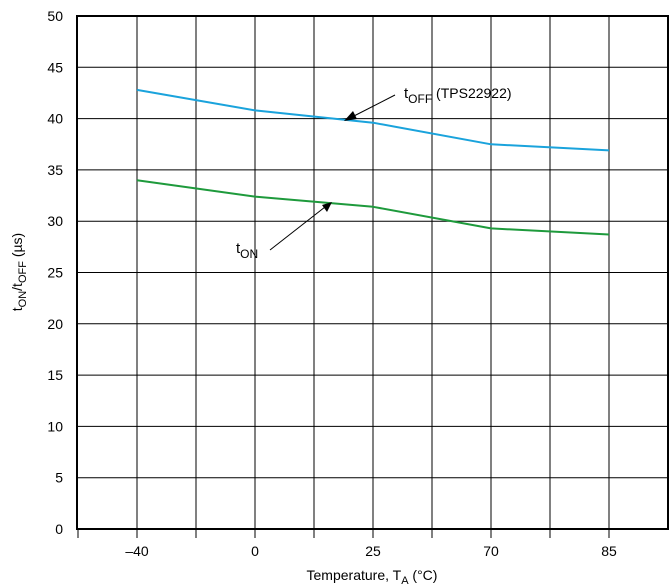 This screenshot has height=584, width=670. What do you see at coordinates (297, 228) in the screenshot?
I see `t-on-leader-line` at bounding box center [297, 228].